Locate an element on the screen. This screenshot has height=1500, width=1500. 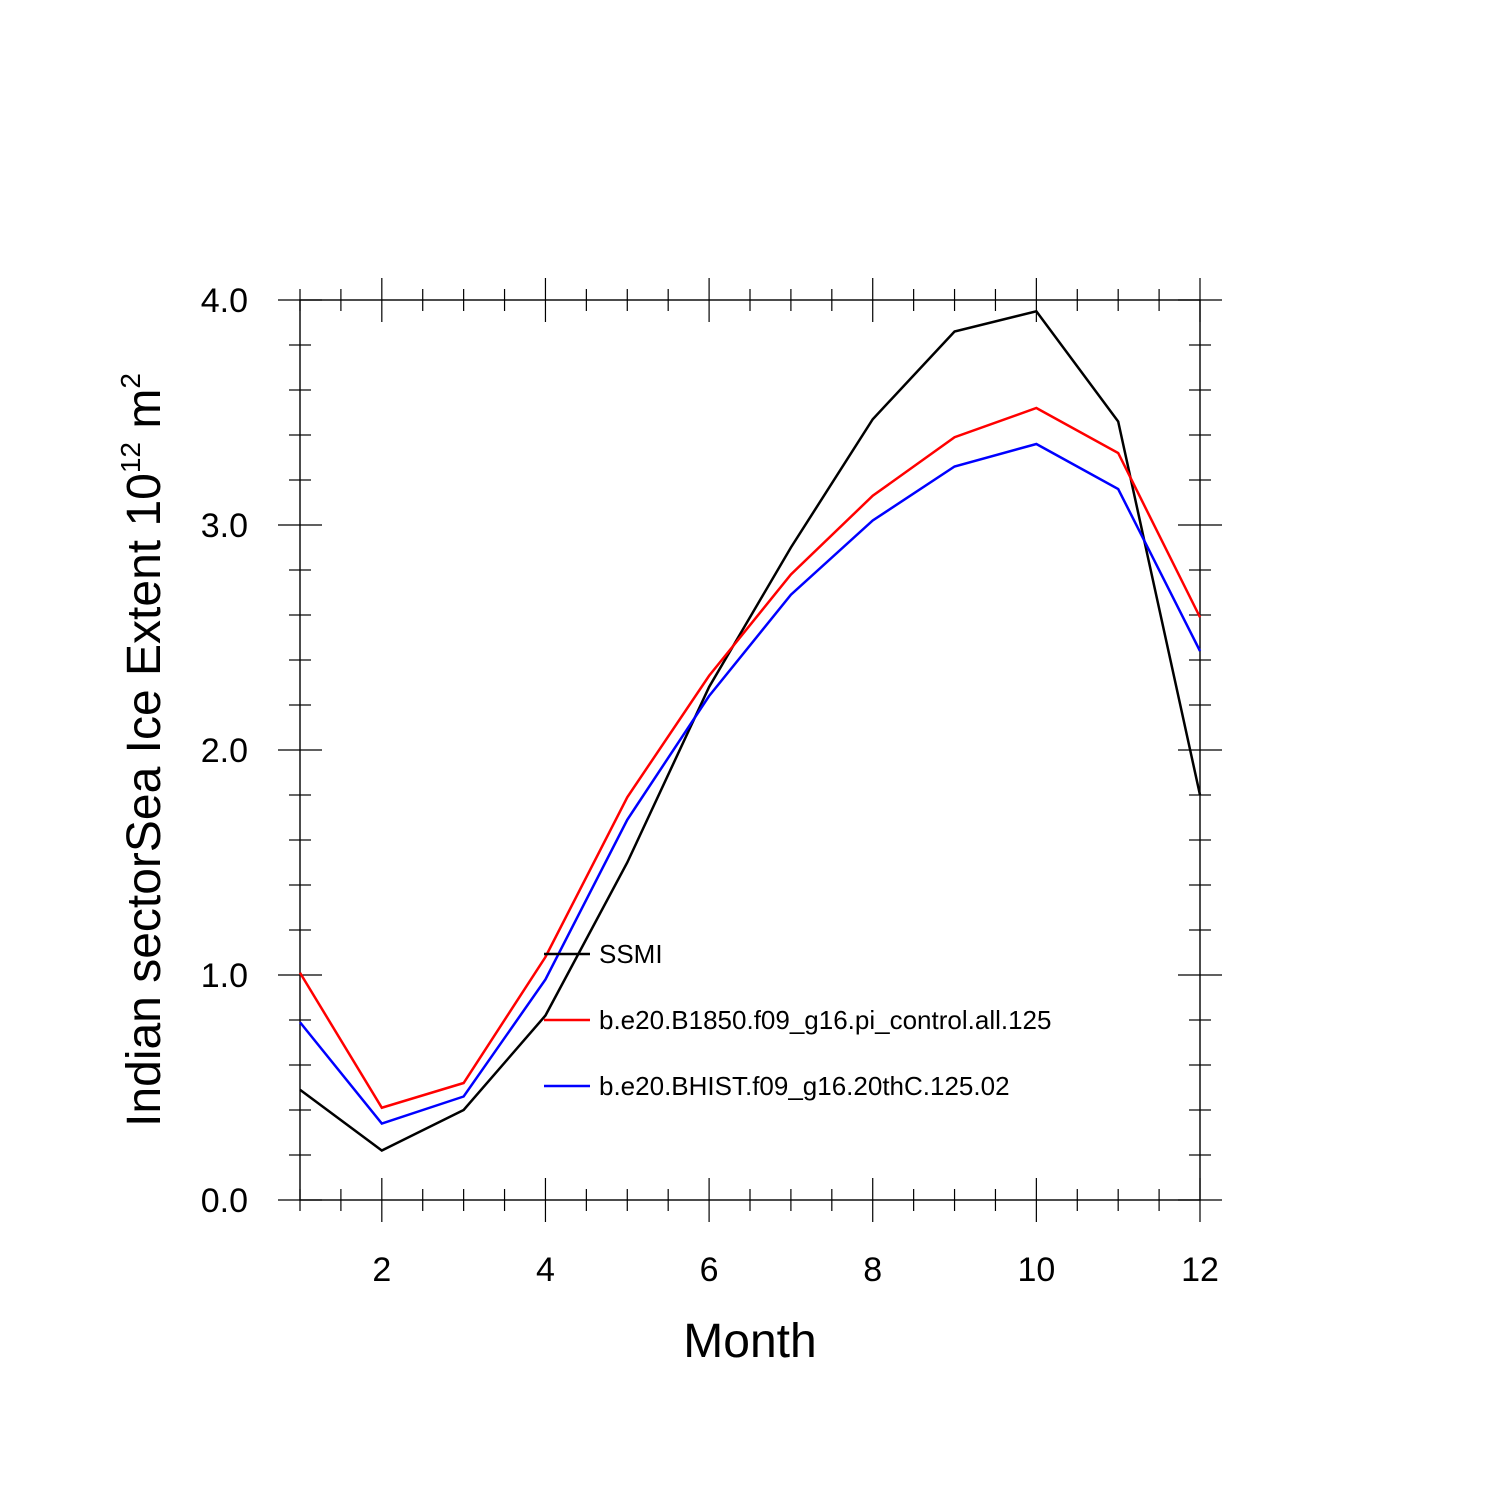
y-tick-label: 2.0 is located at coordinates (224, 751).